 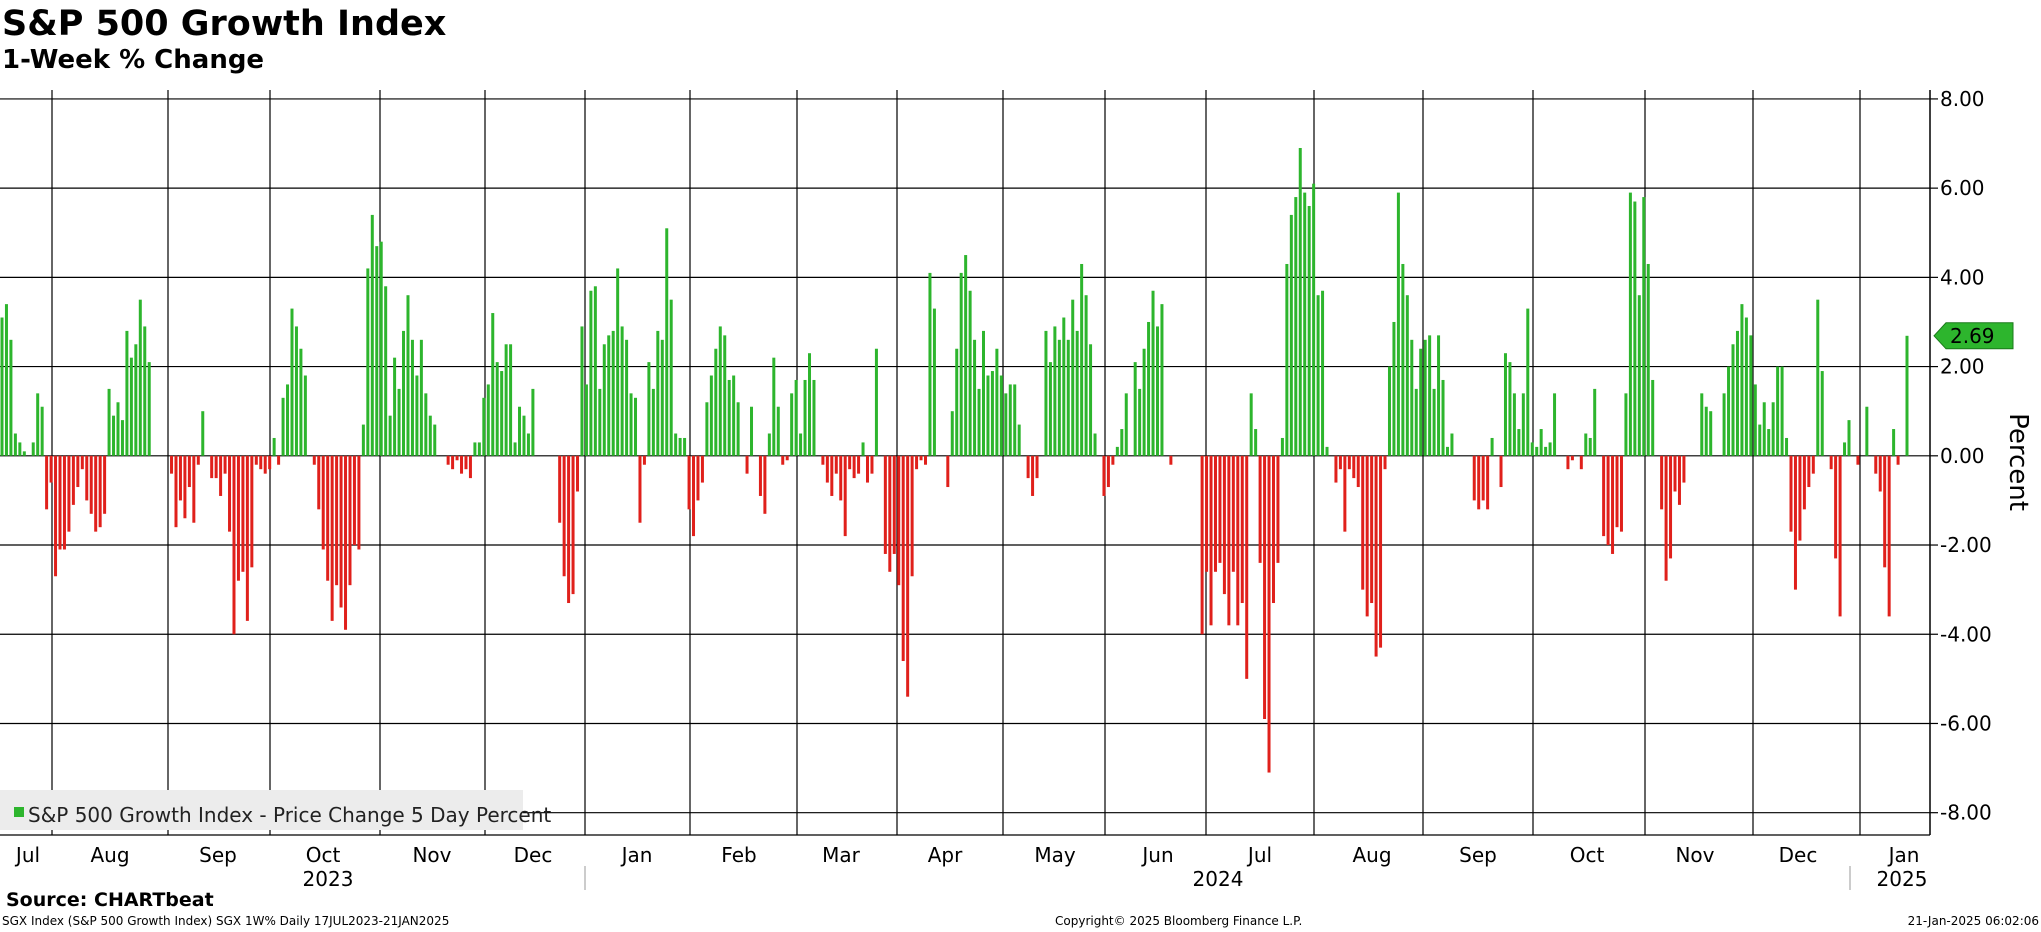 I want to click on y-tick-label: 2.00, so click(x=1962, y=367).